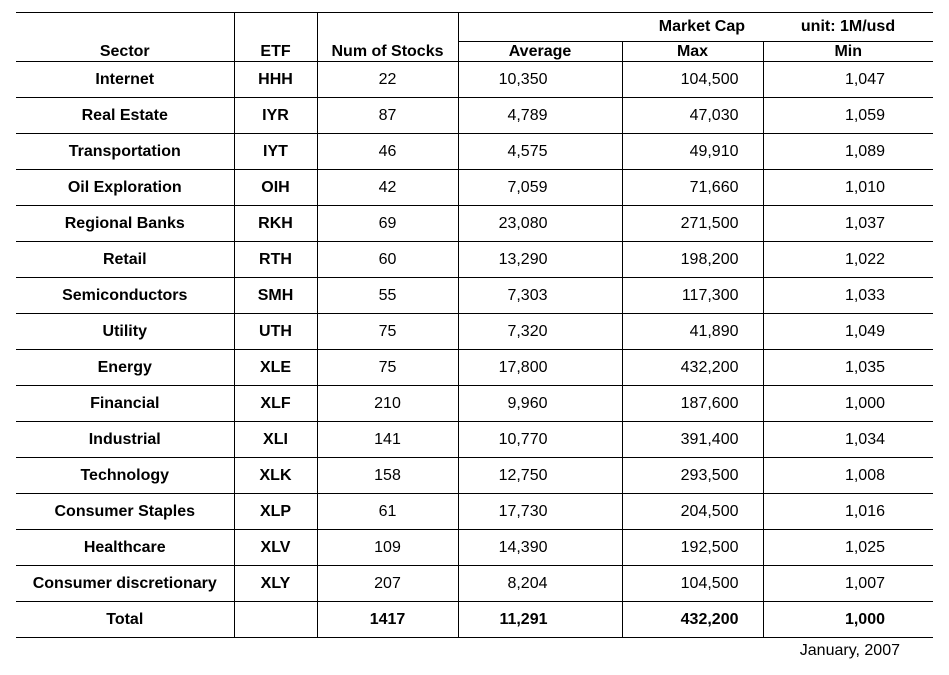 The height and width of the screenshot is (675, 949). I want to click on etf-header: ETF, so click(275, 51).